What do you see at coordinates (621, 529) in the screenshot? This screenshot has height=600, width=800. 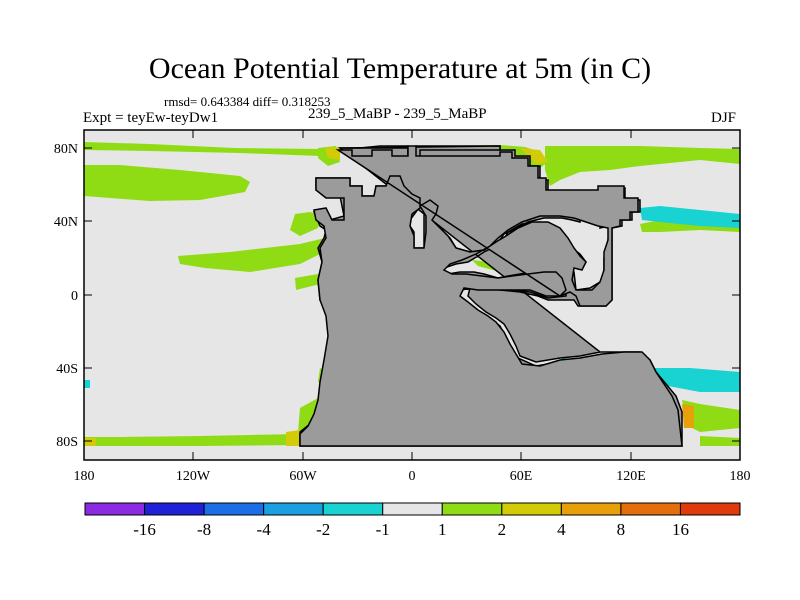 I see `colorbar-label: 8` at bounding box center [621, 529].